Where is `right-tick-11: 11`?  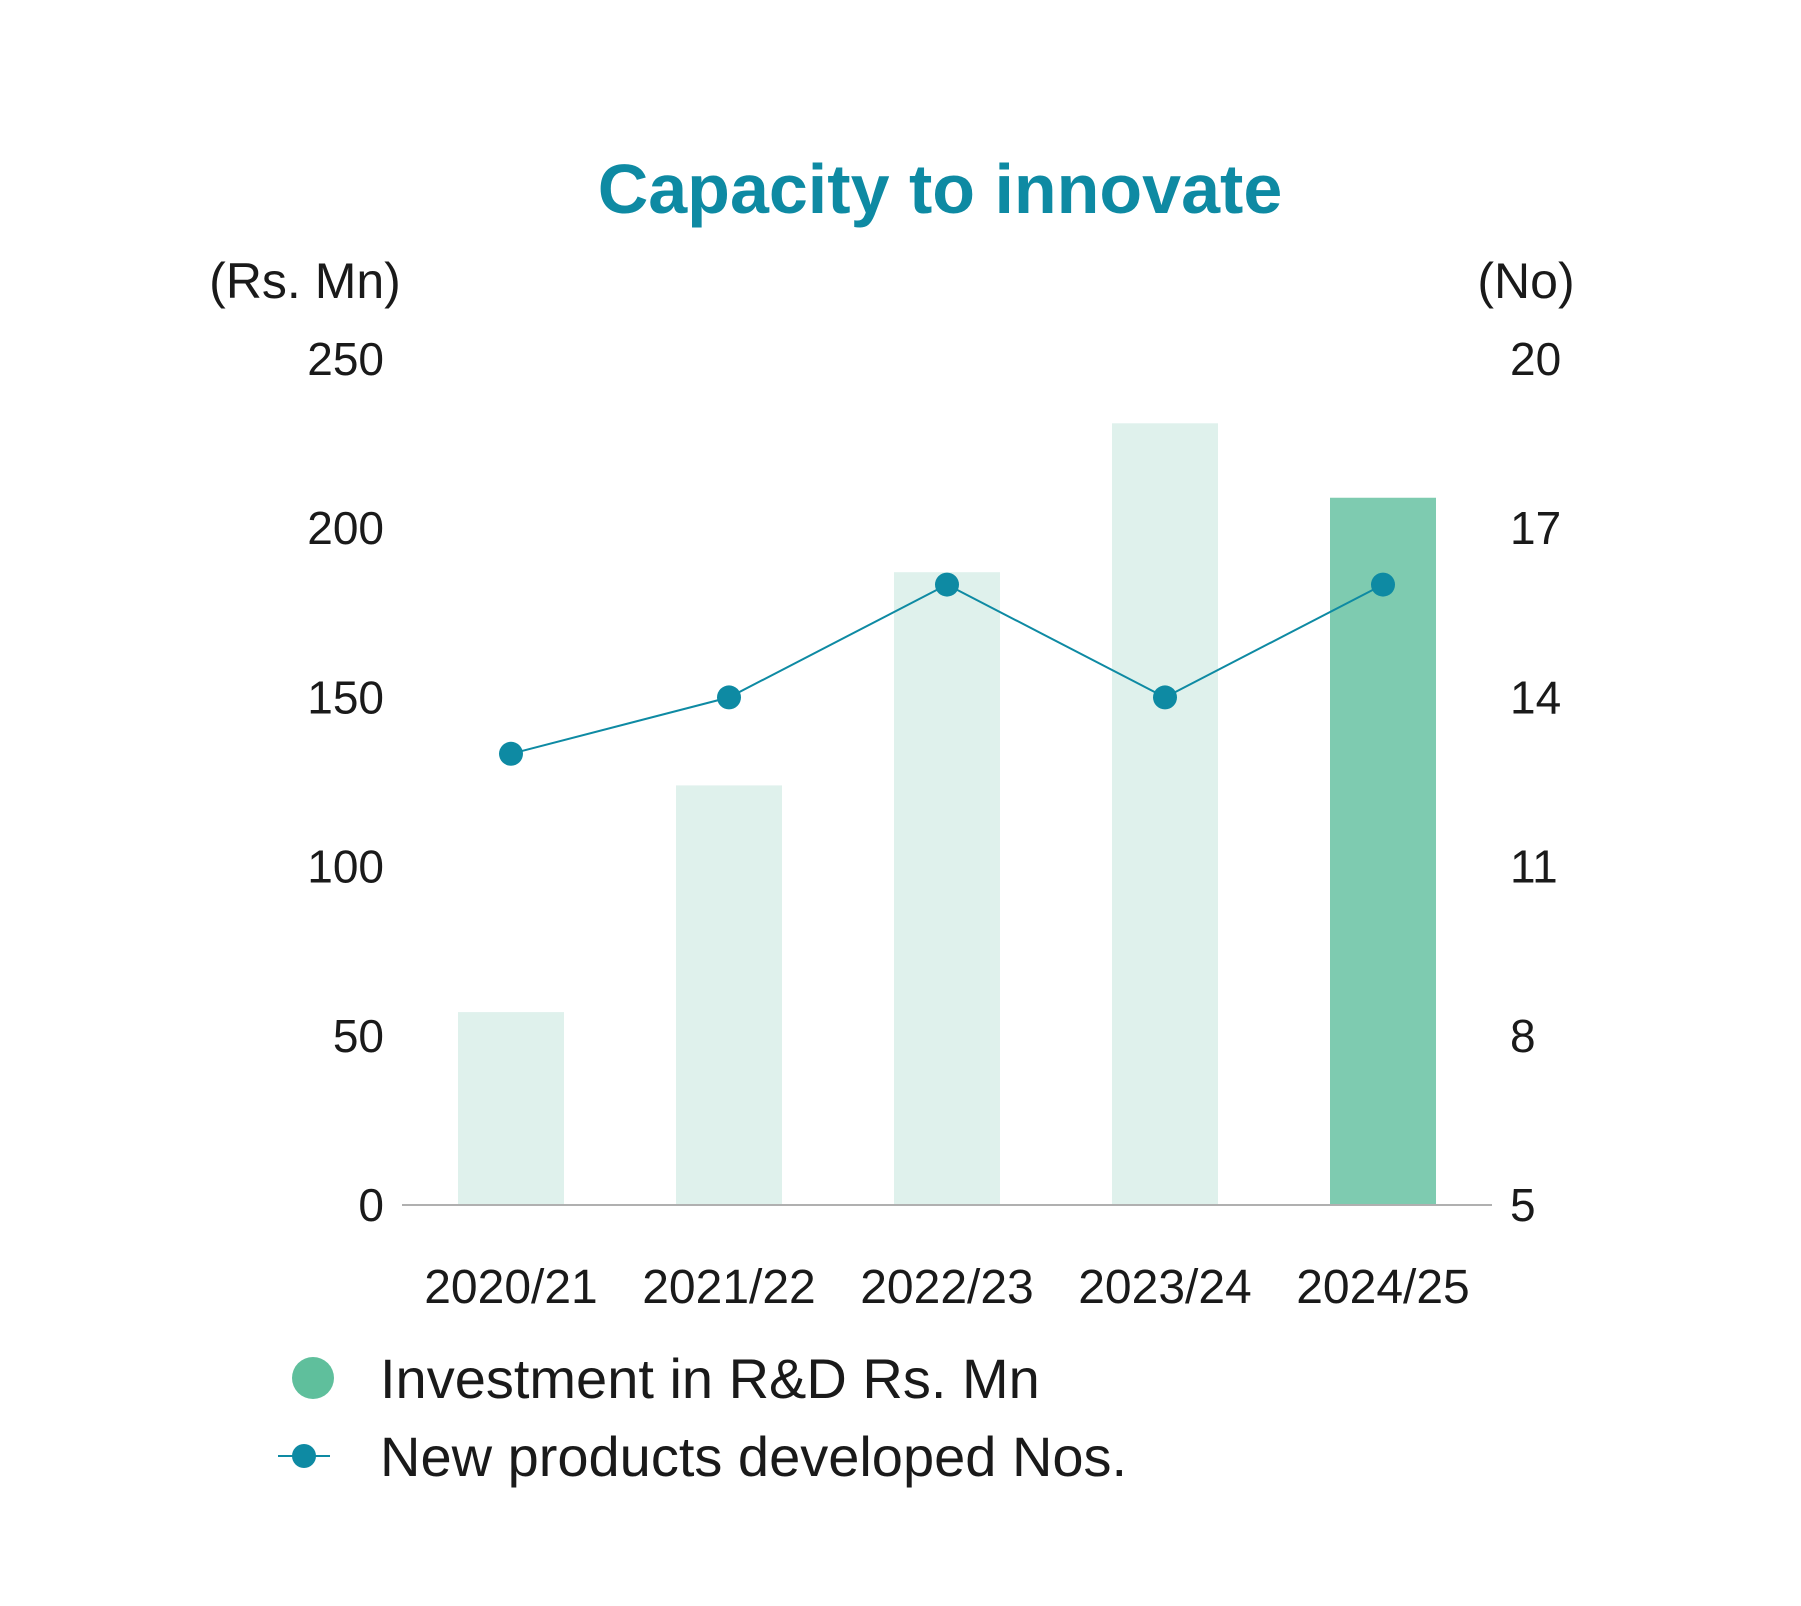 right-tick-11: 11 is located at coordinates (1534, 867).